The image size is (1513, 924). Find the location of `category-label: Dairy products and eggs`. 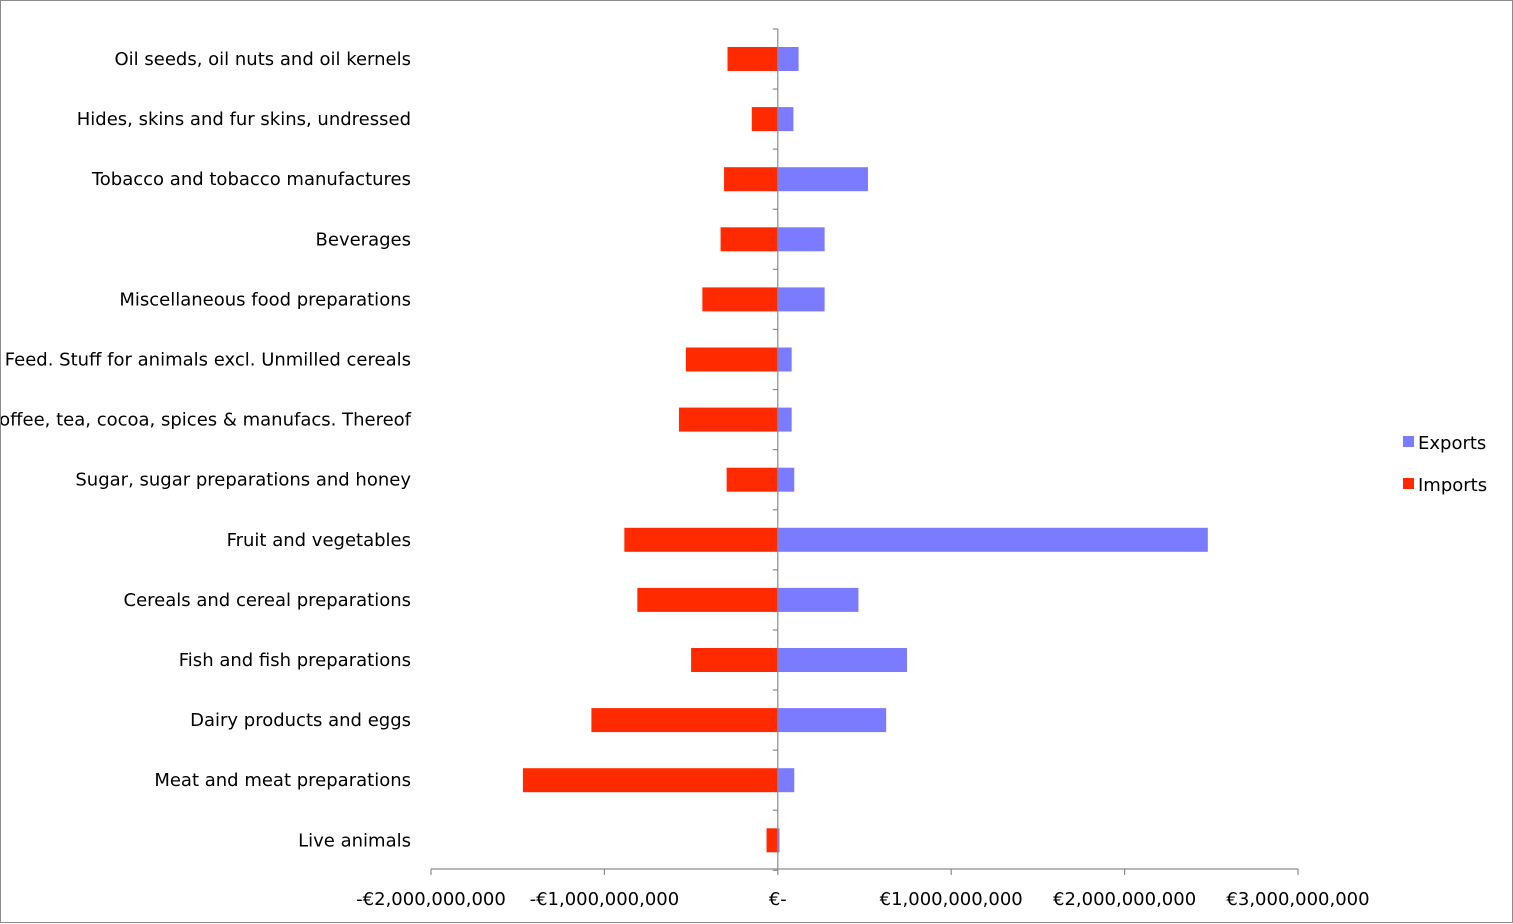

category-label: Dairy products and eggs is located at coordinates (300, 720).